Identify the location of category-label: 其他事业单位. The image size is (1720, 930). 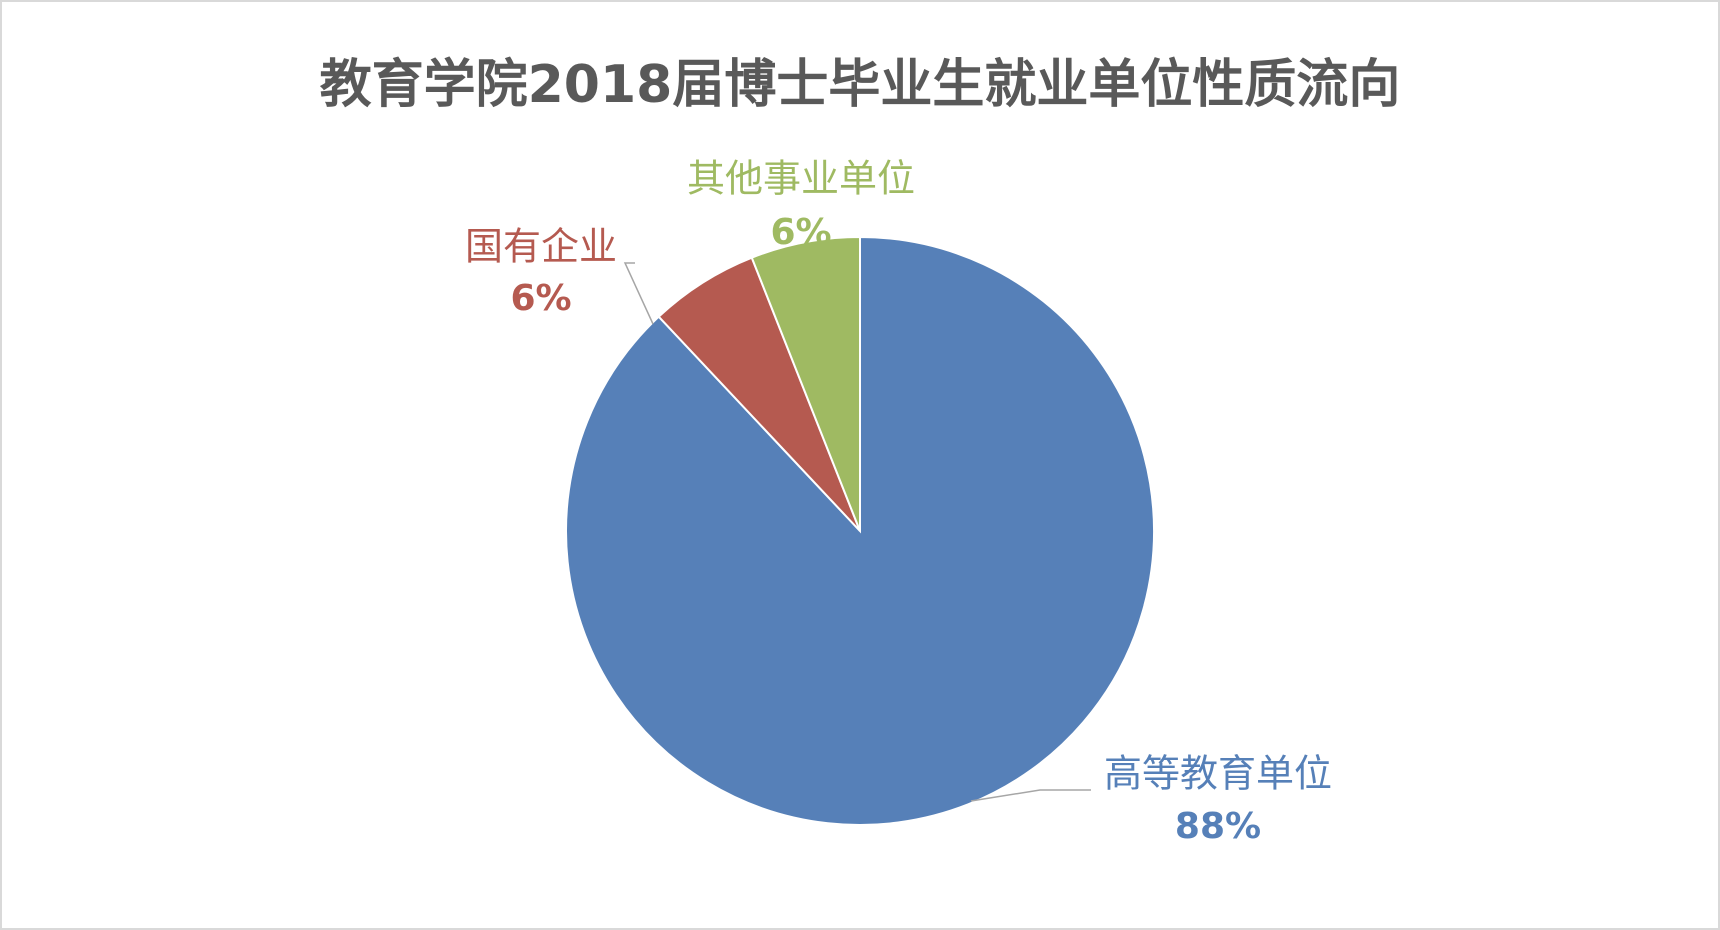
(801, 179).